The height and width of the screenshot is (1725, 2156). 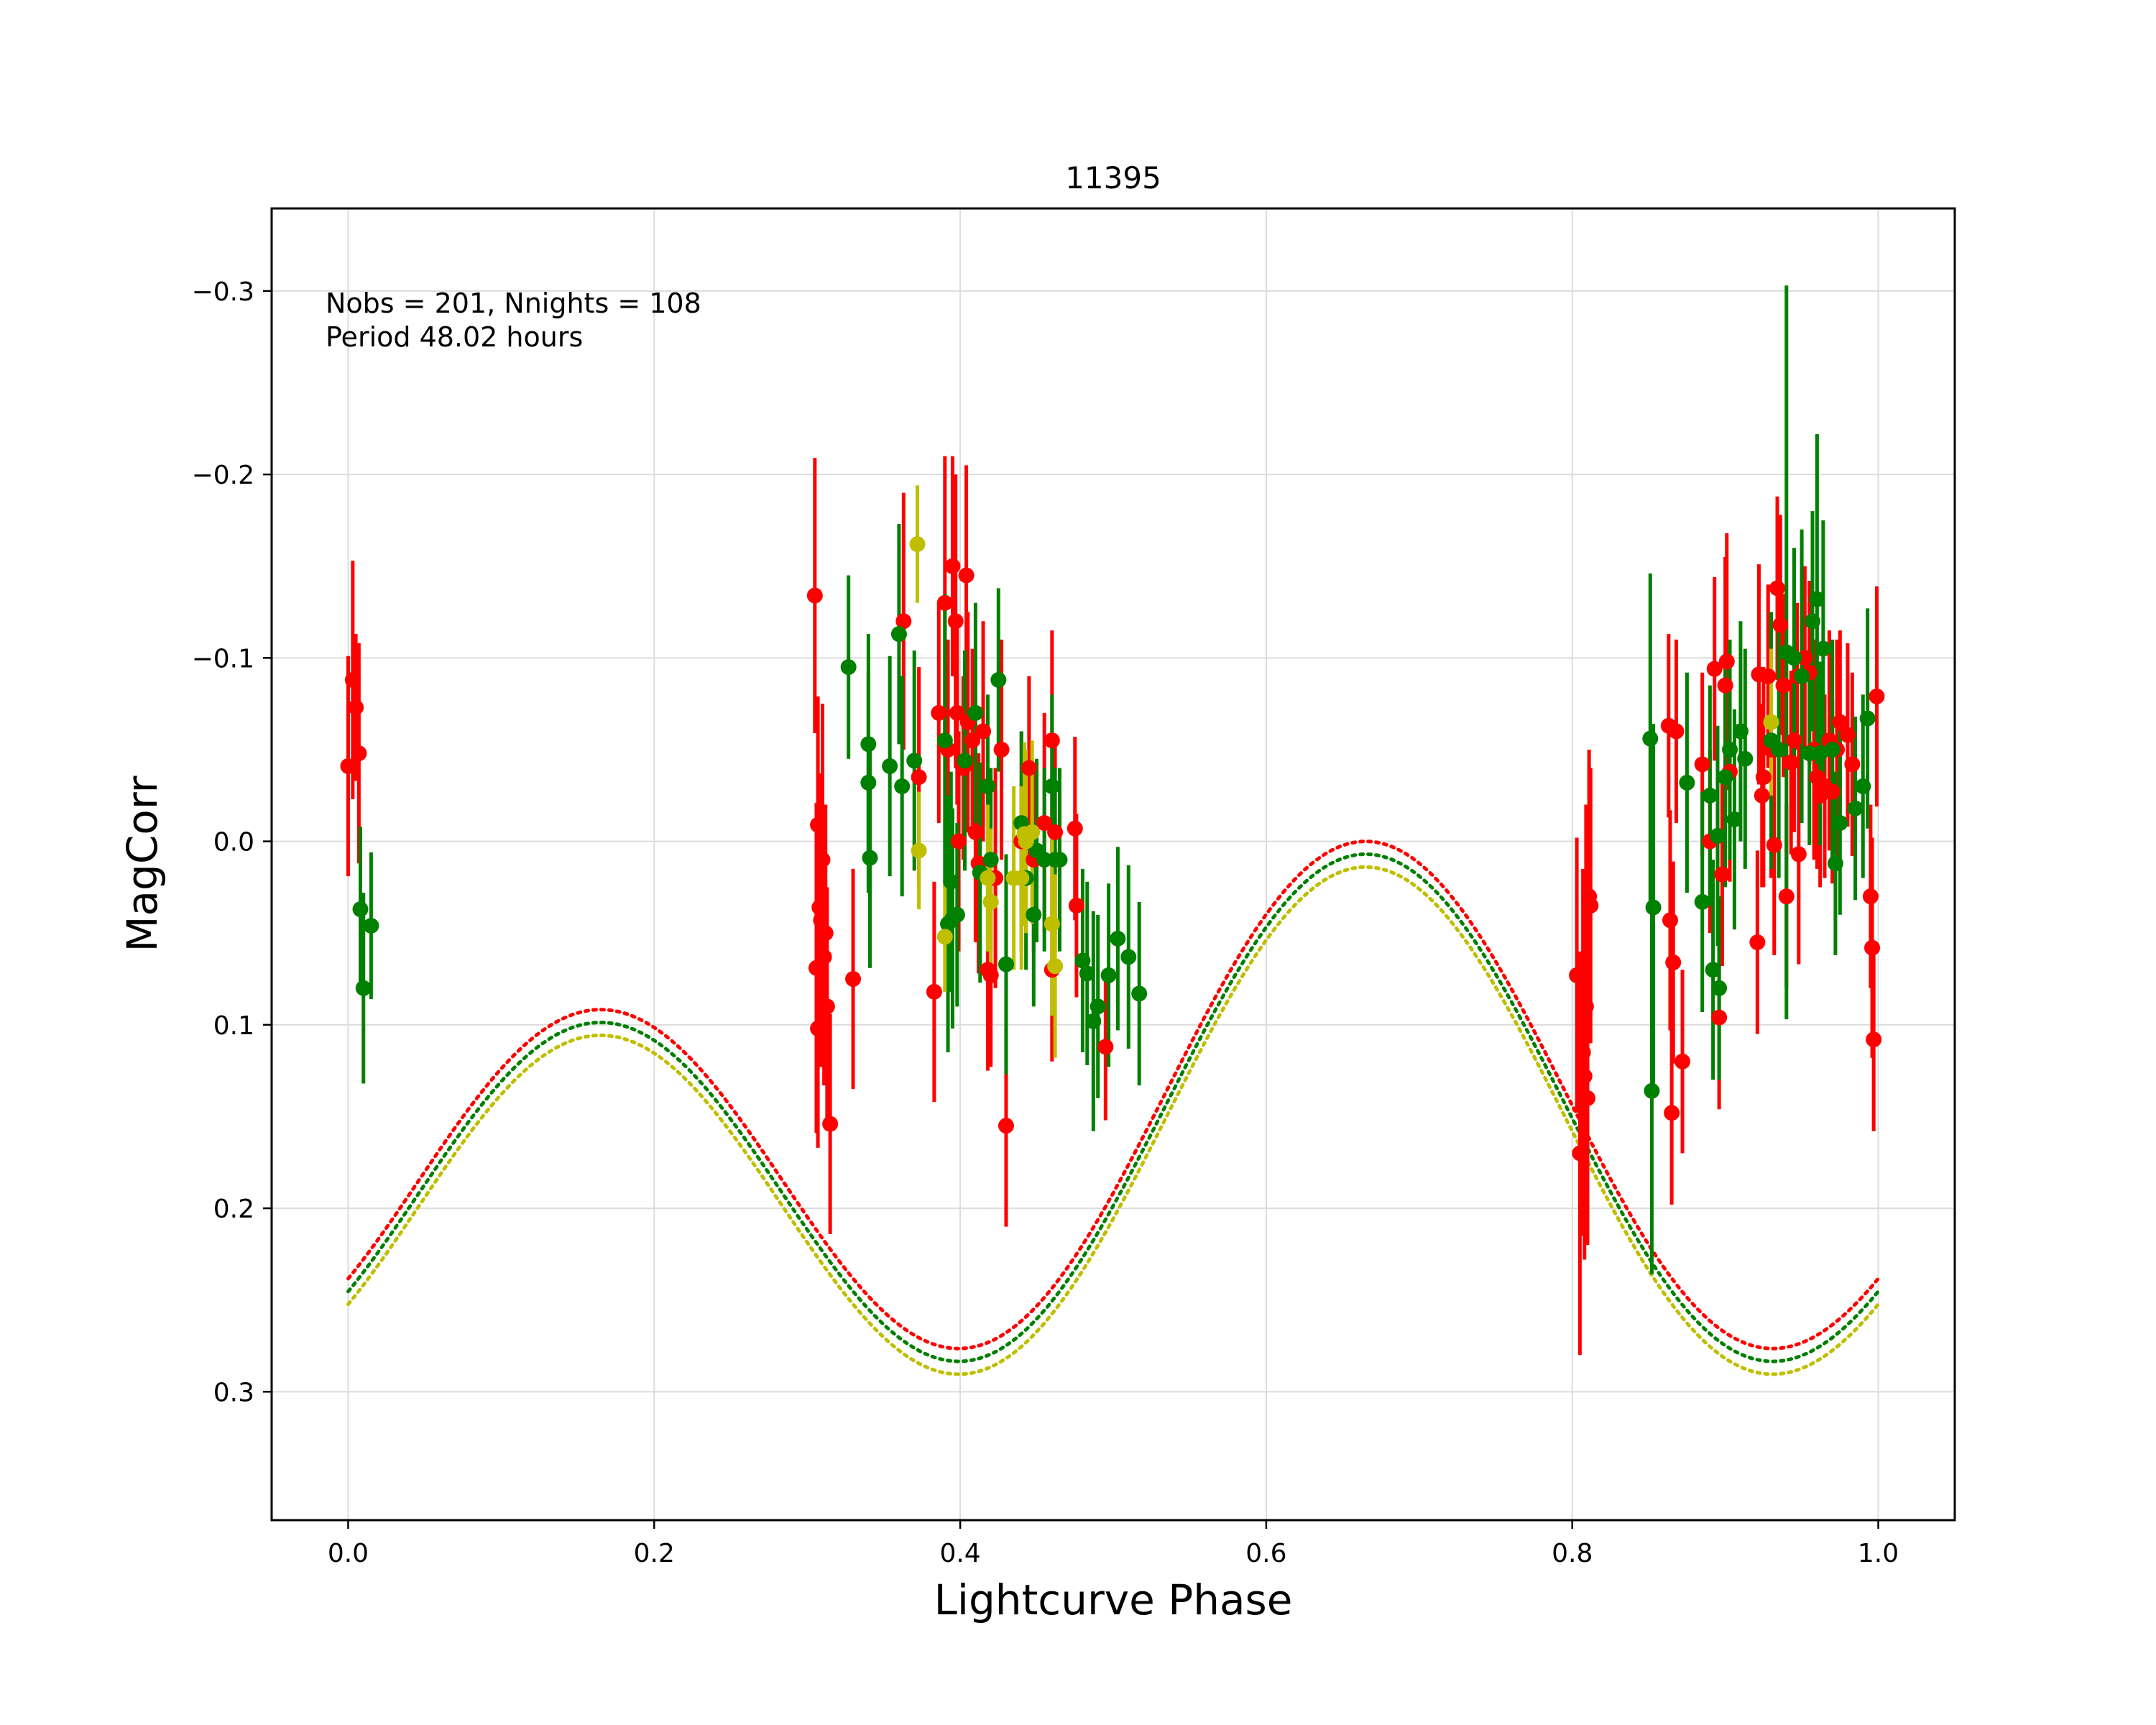 What do you see at coordinates (960, 1553) in the screenshot?
I see `x-tick-label: 0.4` at bounding box center [960, 1553].